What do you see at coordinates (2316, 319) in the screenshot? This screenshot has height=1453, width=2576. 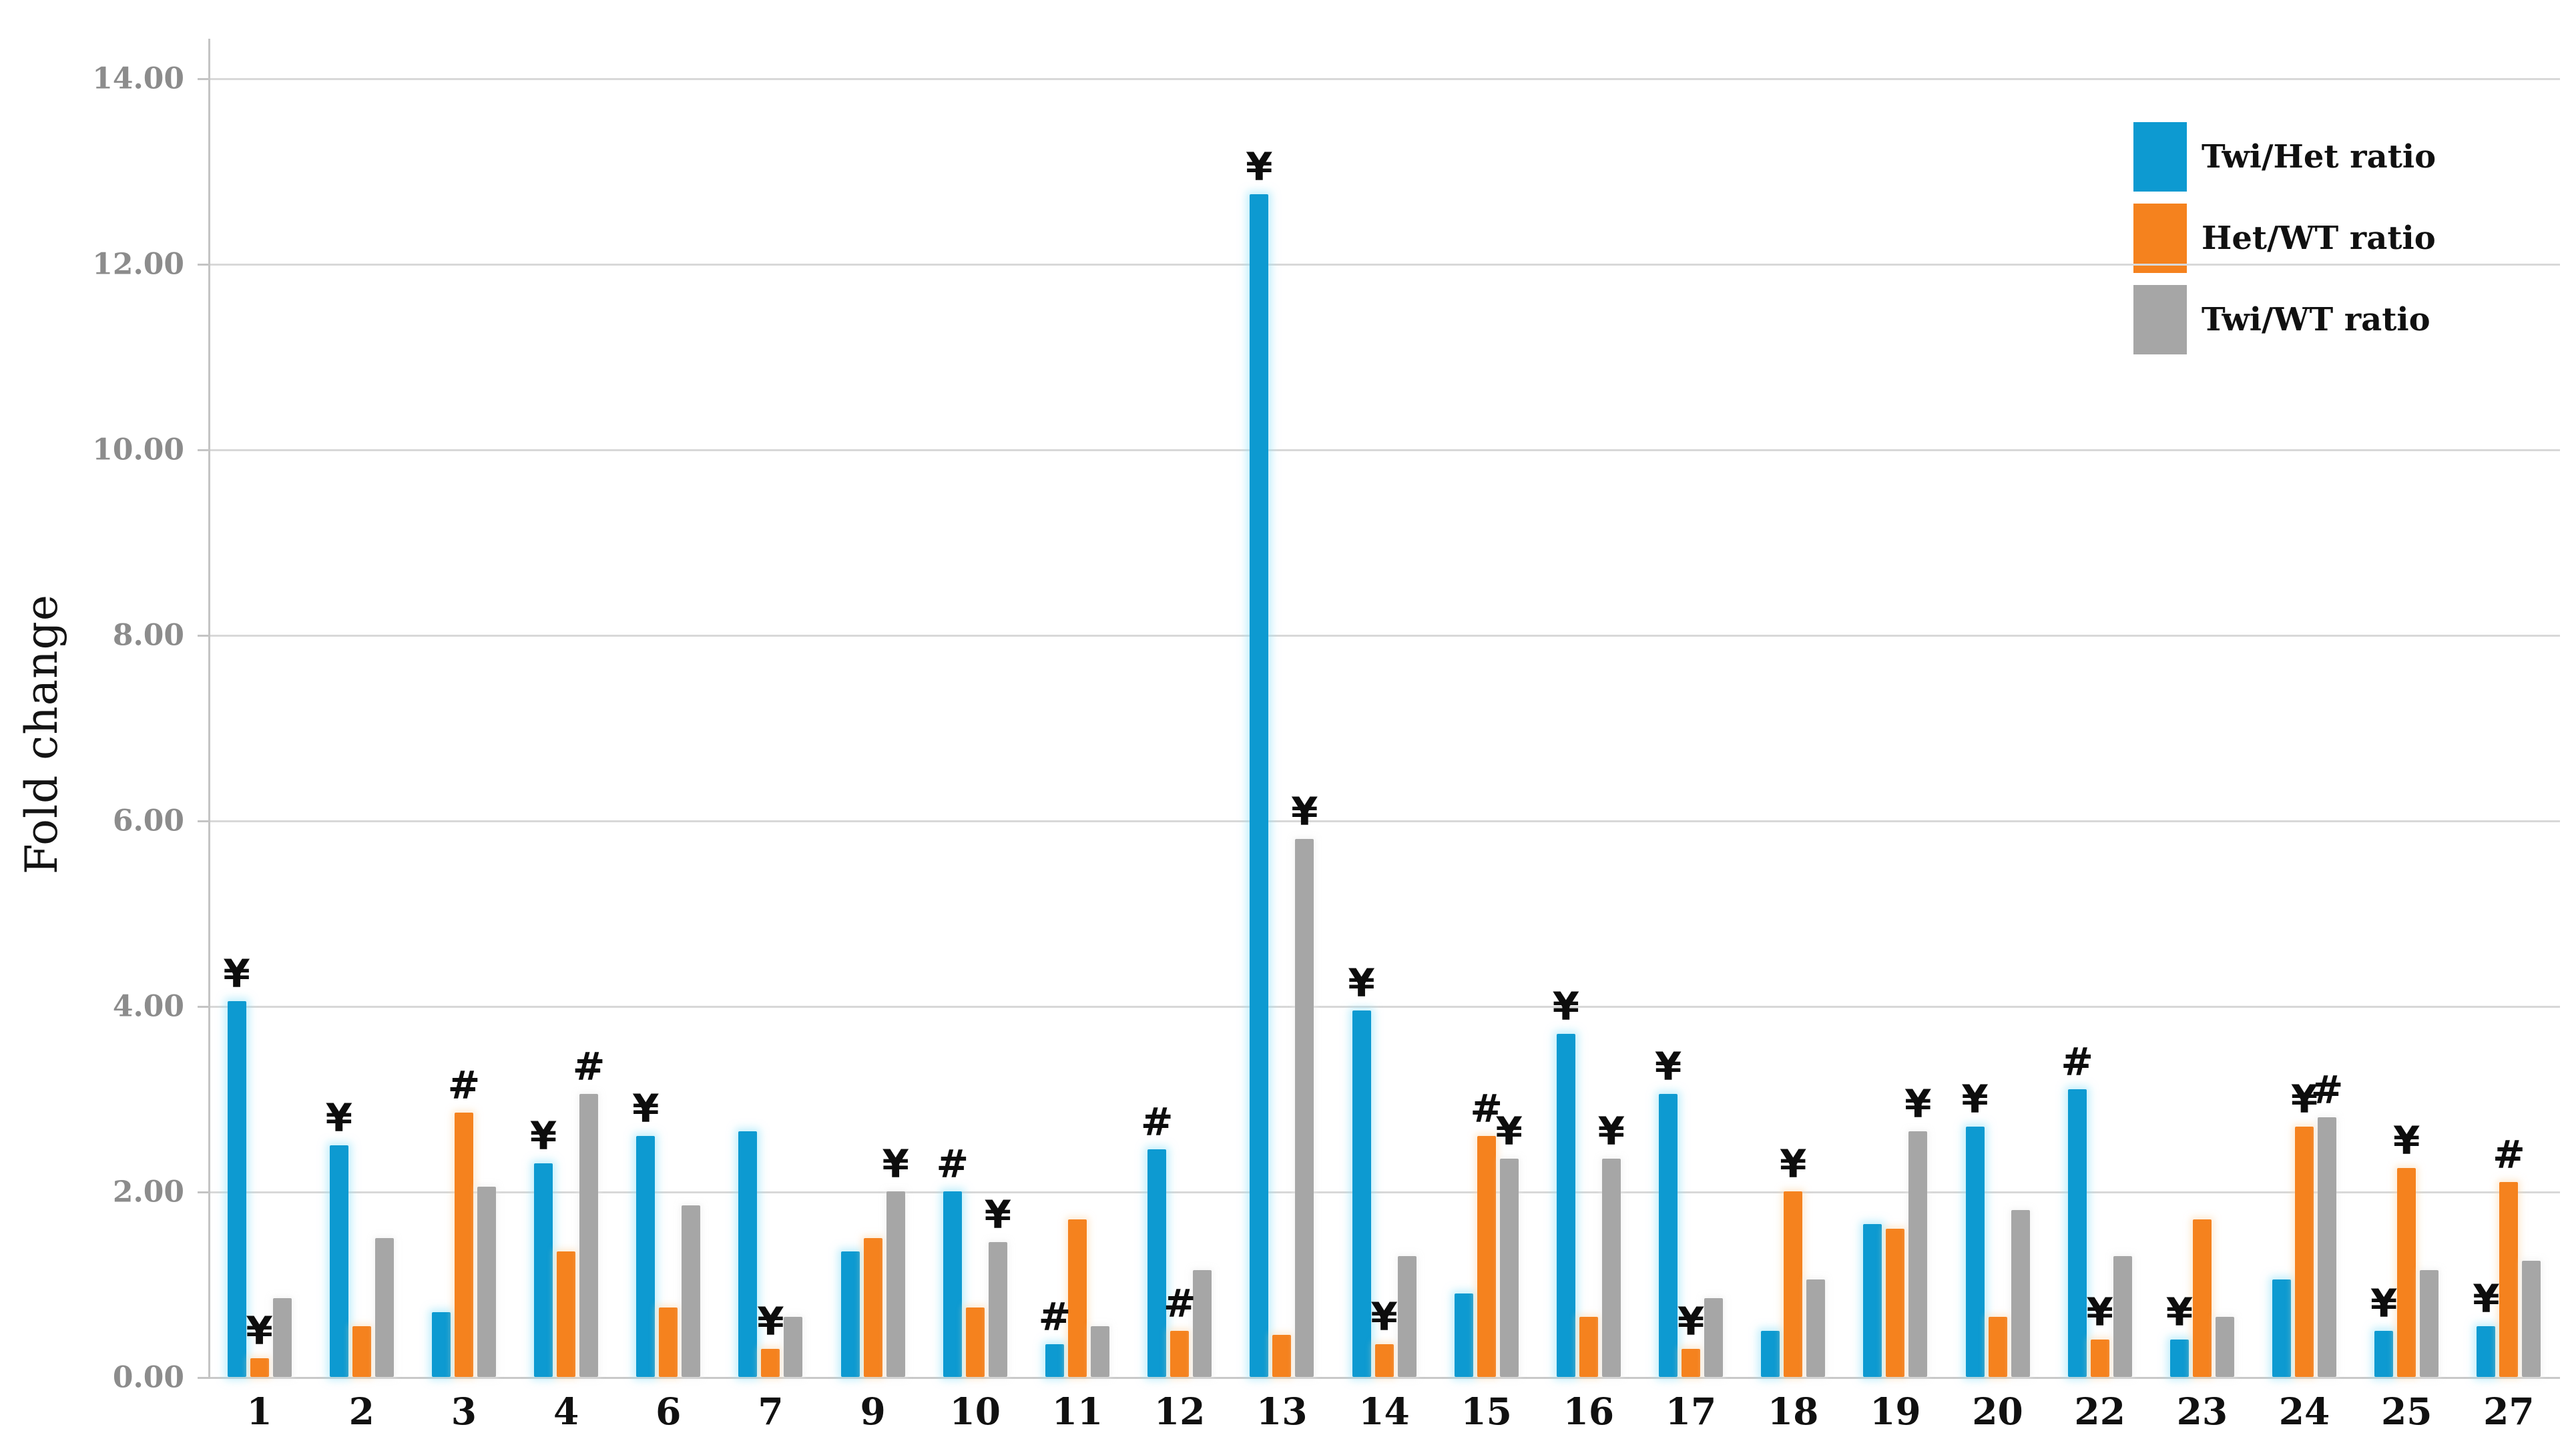 I see `legend-label: Twi/WT ratio` at bounding box center [2316, 319].